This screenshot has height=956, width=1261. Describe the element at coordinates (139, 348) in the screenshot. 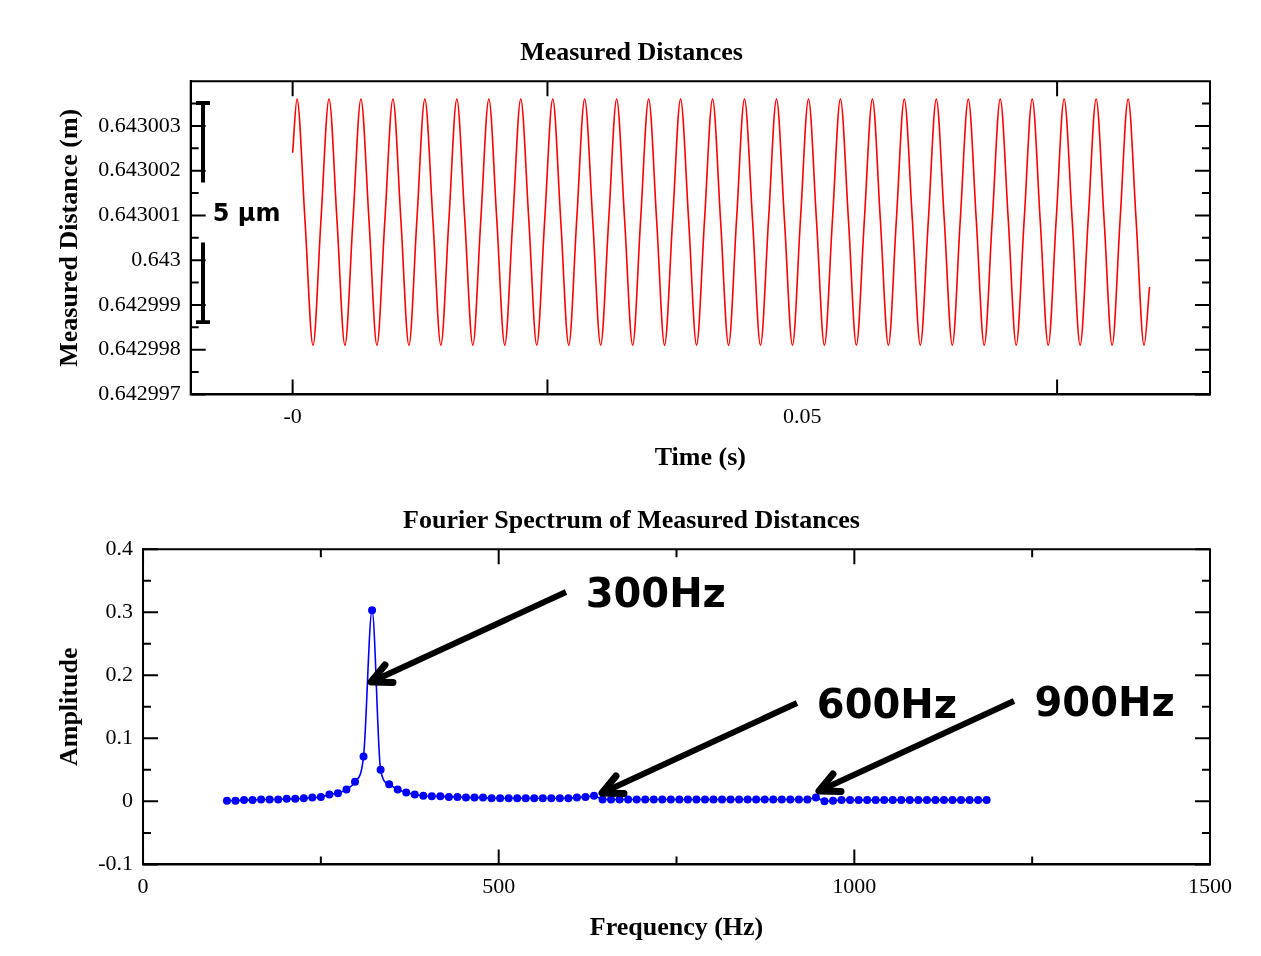

I see `y-tick-label: 0.642998` at that location.